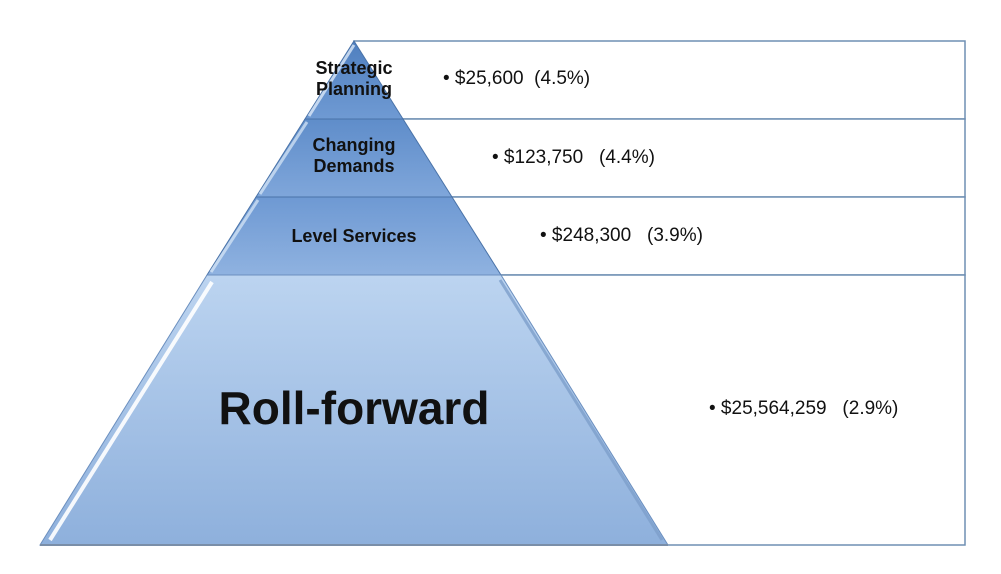 The width and height of the screenshot is (1001, 574). I want to click on tier-value-strategic-planning: • $25,600 (4.5%), so click(517, 78).